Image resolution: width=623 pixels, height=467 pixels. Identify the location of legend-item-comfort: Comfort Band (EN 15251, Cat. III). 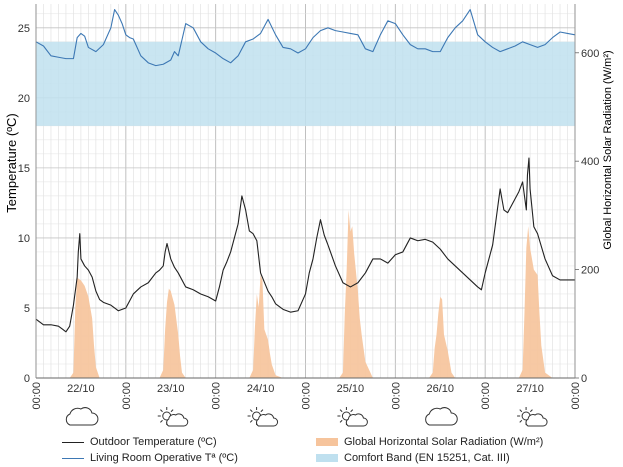
(413, 458).